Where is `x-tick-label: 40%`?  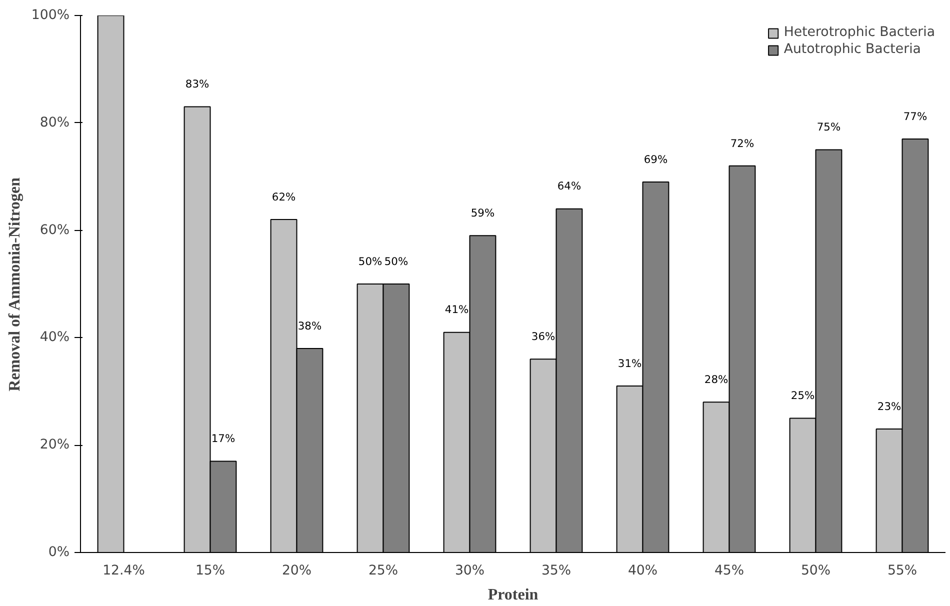 x-tick-label: 40% is located at coordinates (643, 571).